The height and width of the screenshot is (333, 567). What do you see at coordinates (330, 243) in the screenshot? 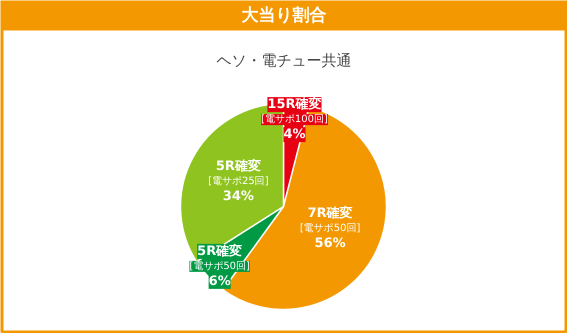
I see `data-label: 56%` at bounding box center [330, 243].